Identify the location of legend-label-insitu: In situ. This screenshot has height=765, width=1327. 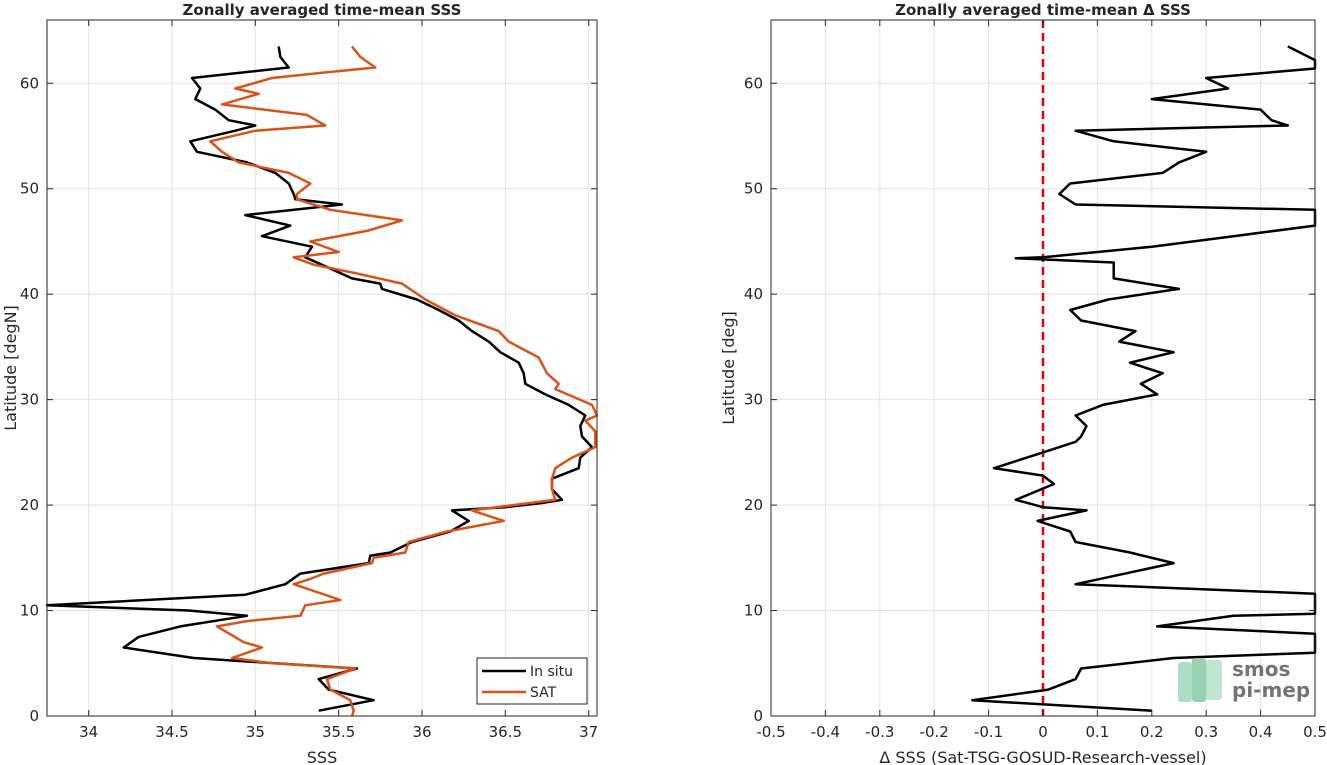
(551, 672).